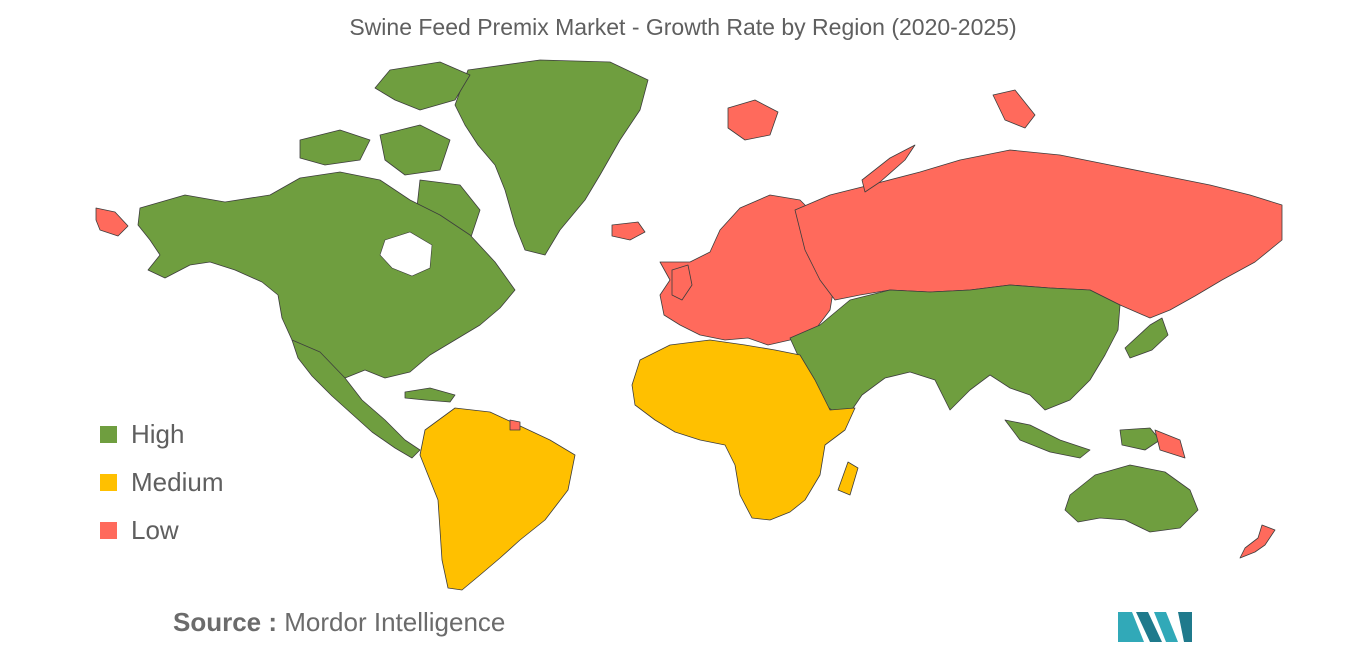 The width and height of the screenshot is (1366, 655). Describe the element at coordinates (108, 482) in the screenshot. I see `legend-swatch-medium` at that location.